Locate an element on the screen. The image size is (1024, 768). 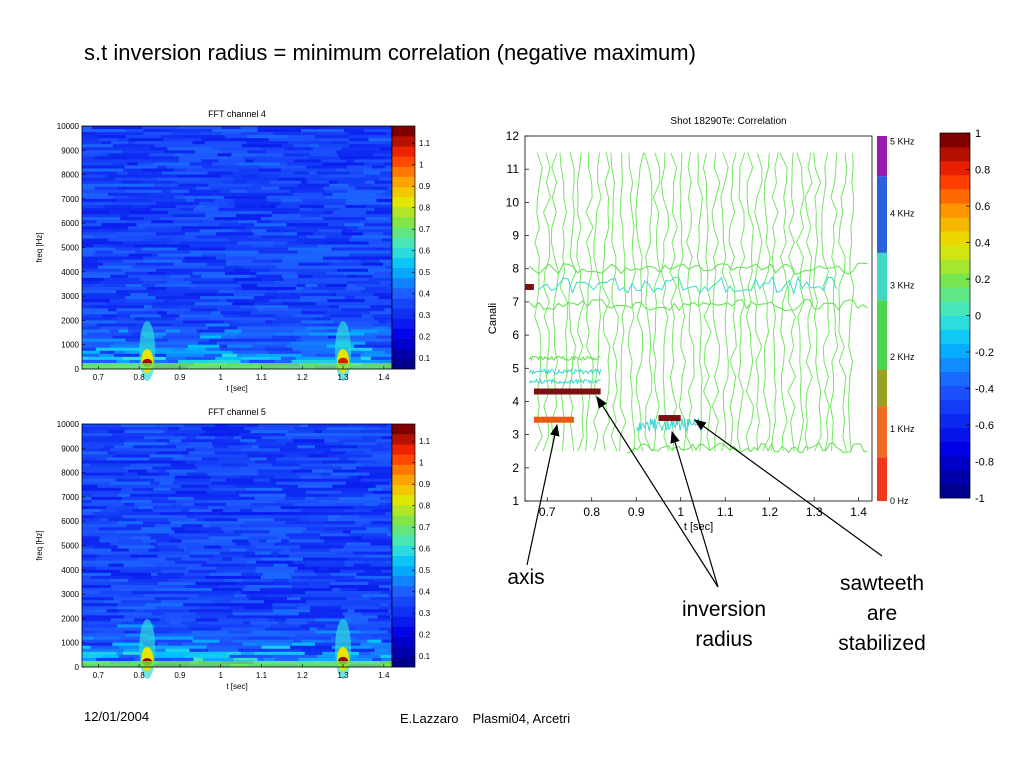
frequency-bar-segment is located at coordinates (882, 214).